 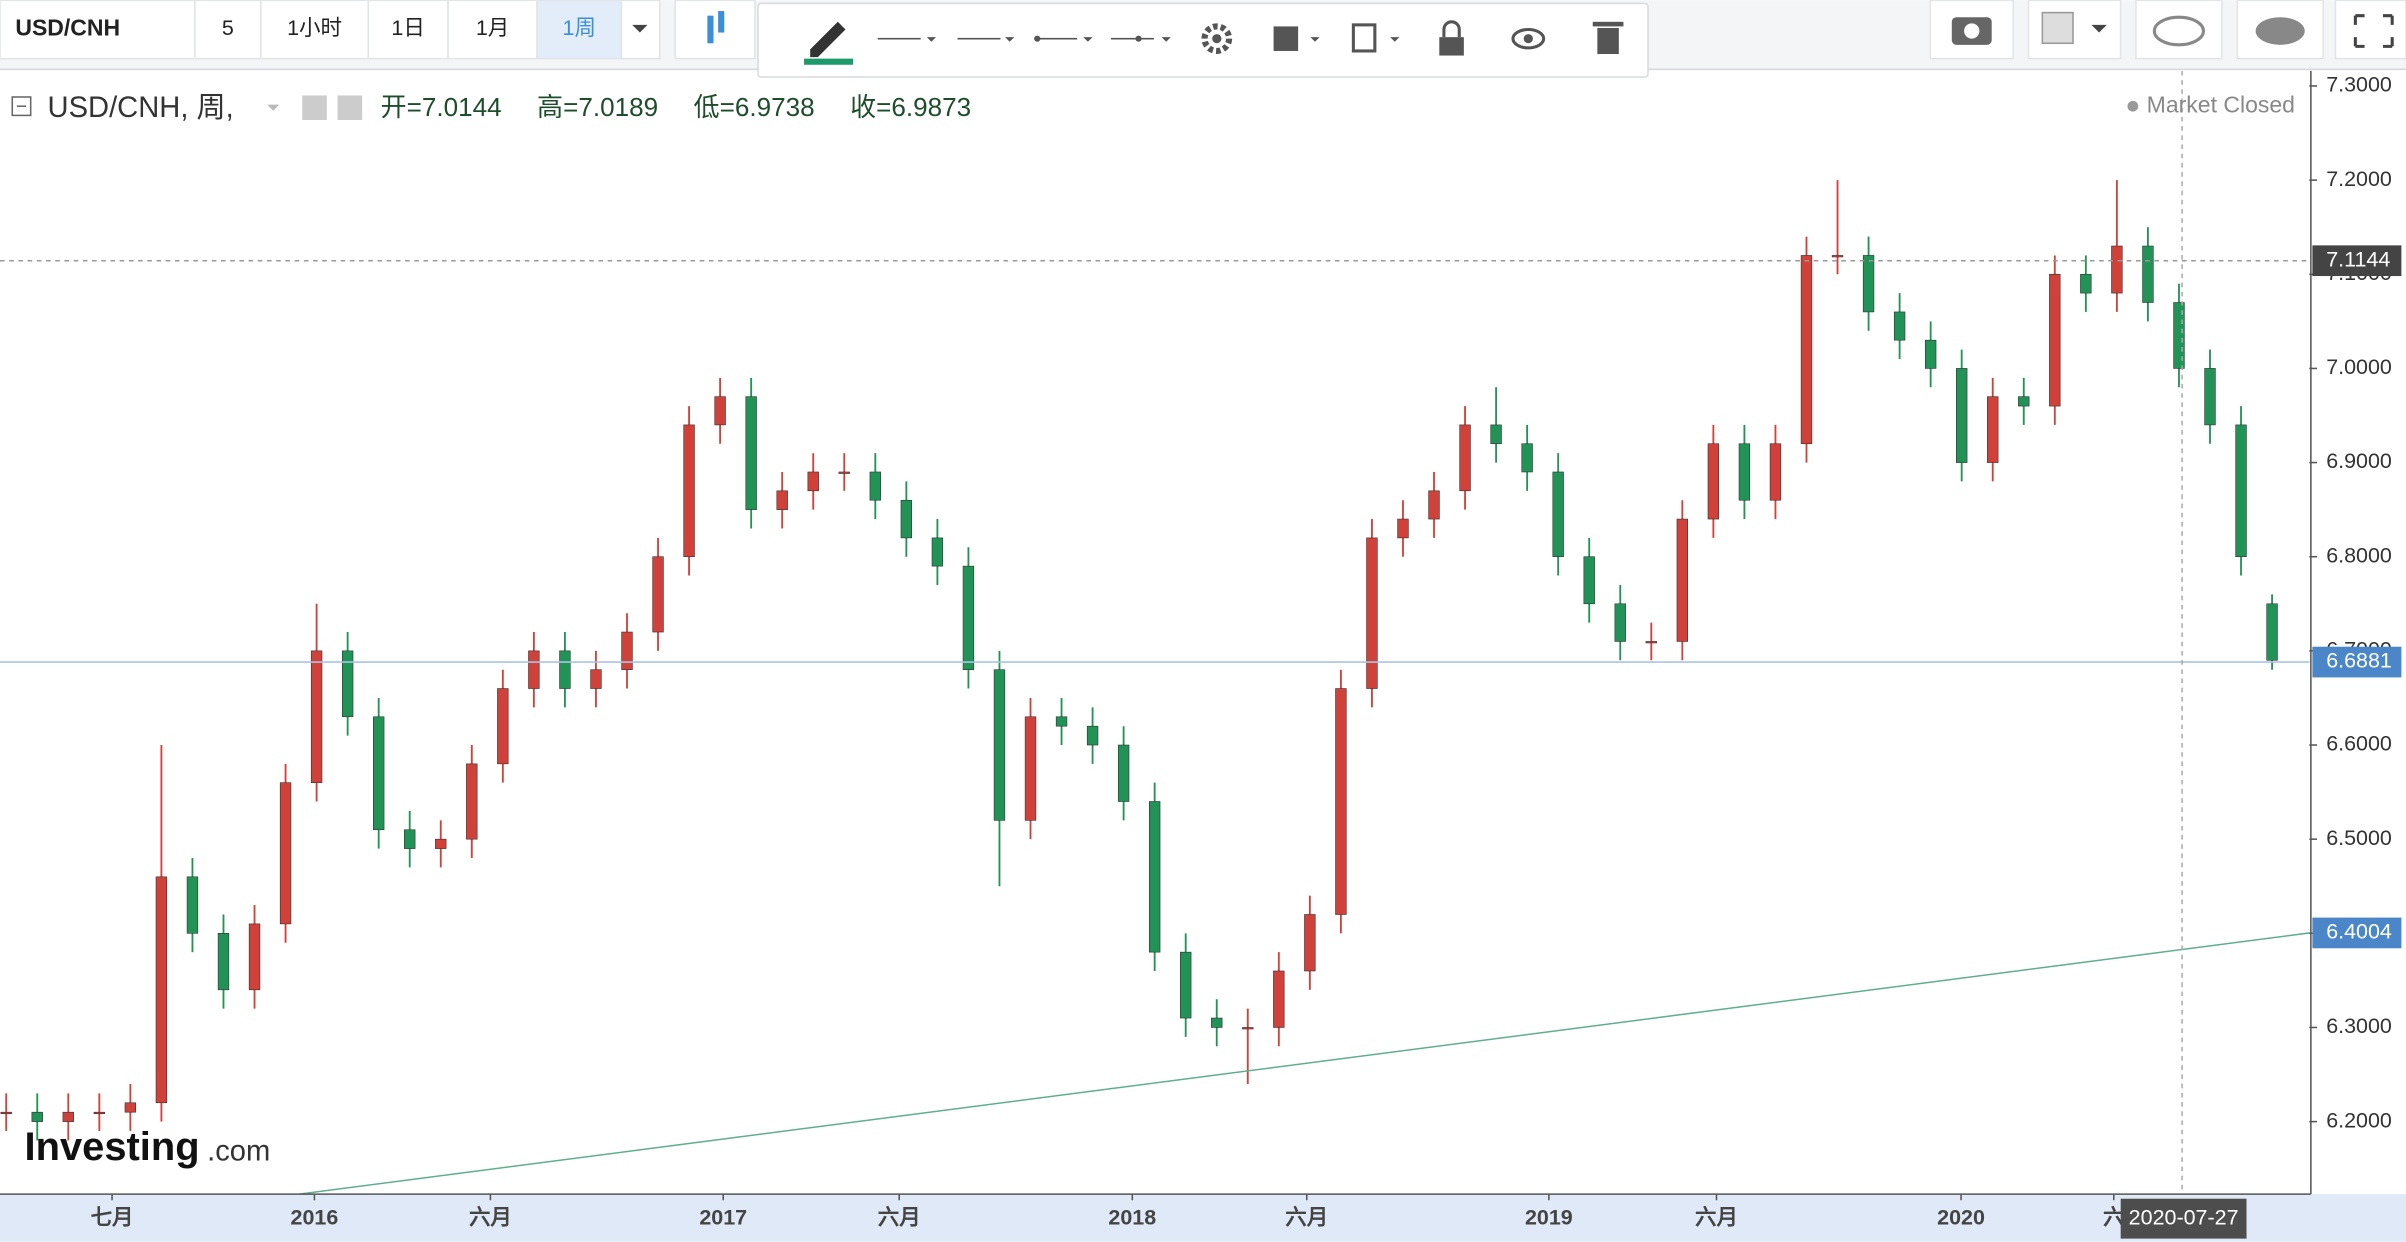 I want to click on layer-tool, so click(x=1296, y=38).